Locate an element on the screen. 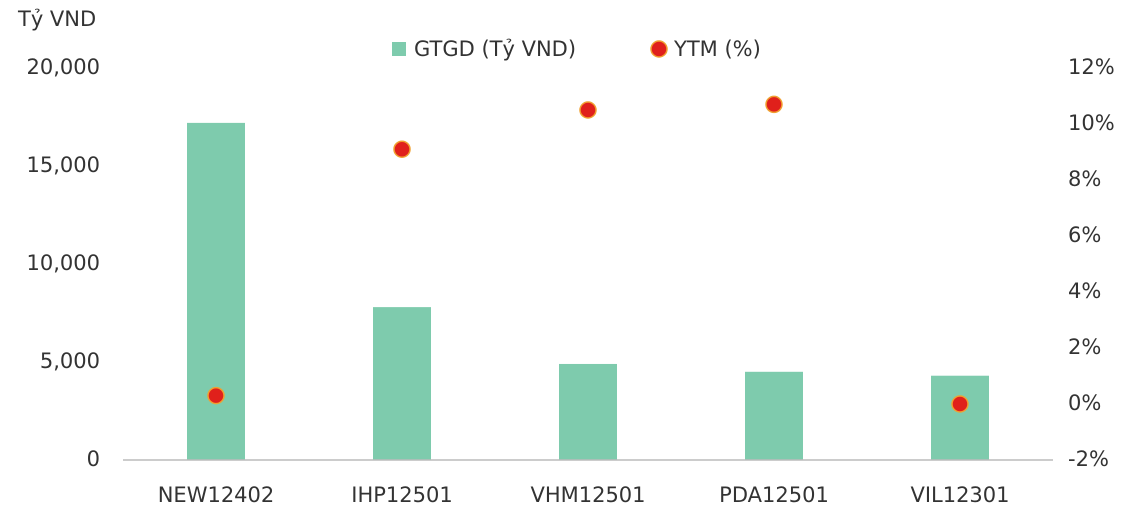 The height and width of the screenshot is (507, 1132). y-tick-label: 20,000 is located at coordinates (63, 67).